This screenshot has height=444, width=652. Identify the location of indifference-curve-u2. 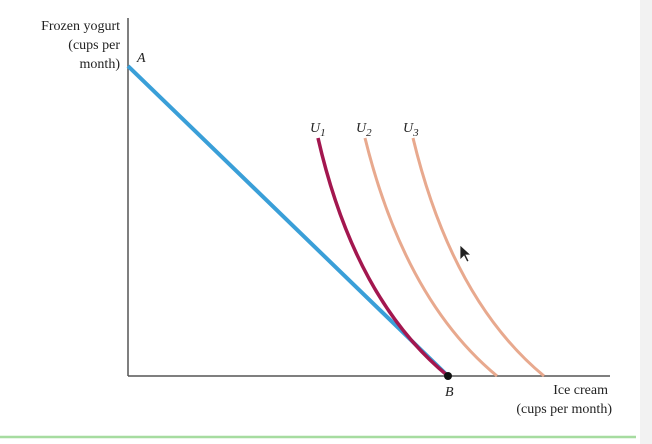
(430, 257).